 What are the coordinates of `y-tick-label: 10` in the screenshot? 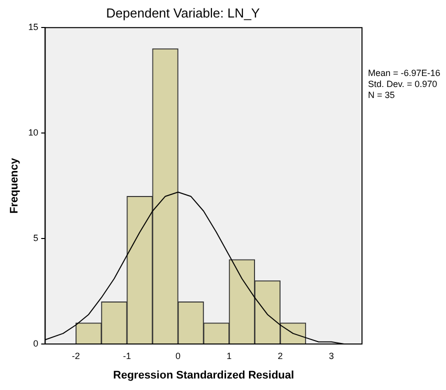 It's located at (33, 133).